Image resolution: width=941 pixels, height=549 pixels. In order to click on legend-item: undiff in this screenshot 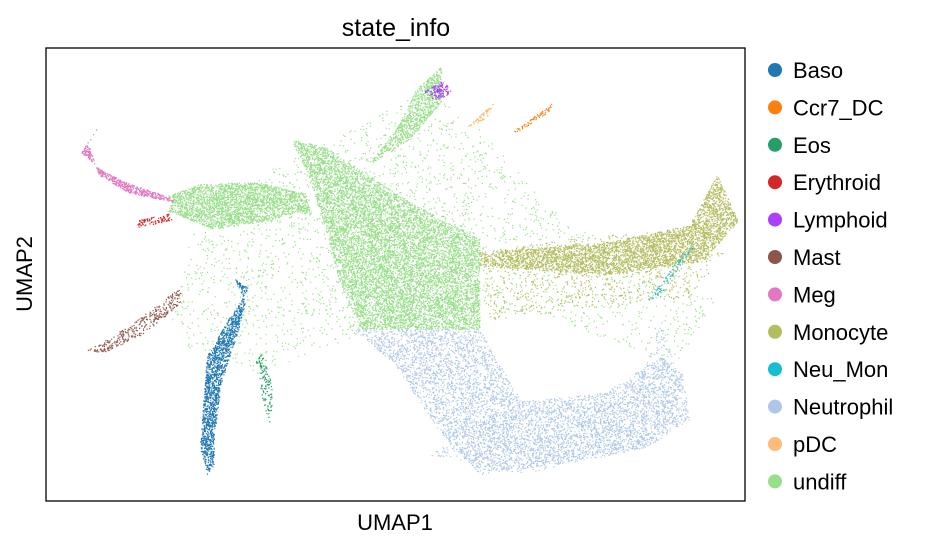, I will do `click(807, 481)`.